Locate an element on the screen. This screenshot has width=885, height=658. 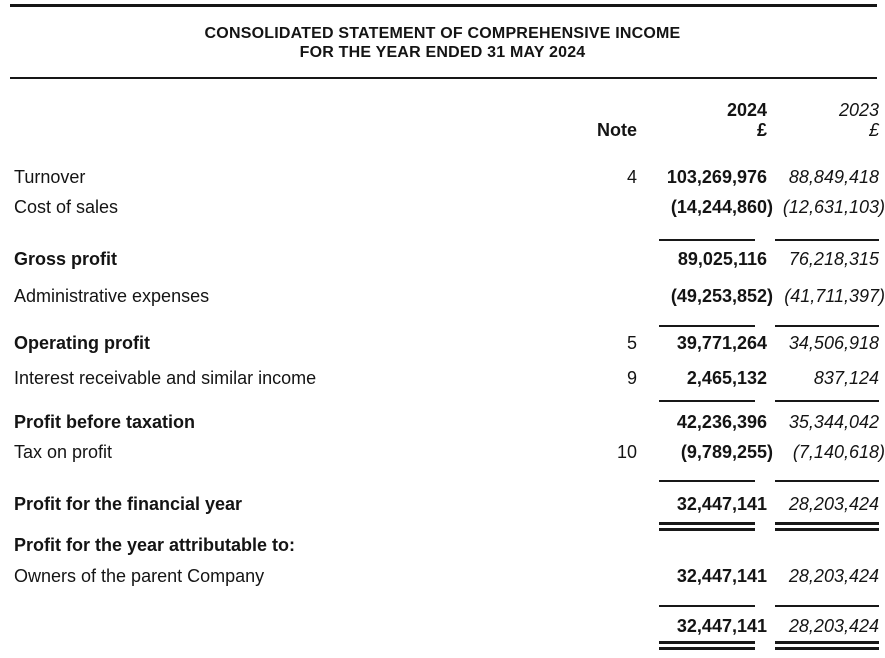
row-note: 9 is located at coordinates (631, 378).